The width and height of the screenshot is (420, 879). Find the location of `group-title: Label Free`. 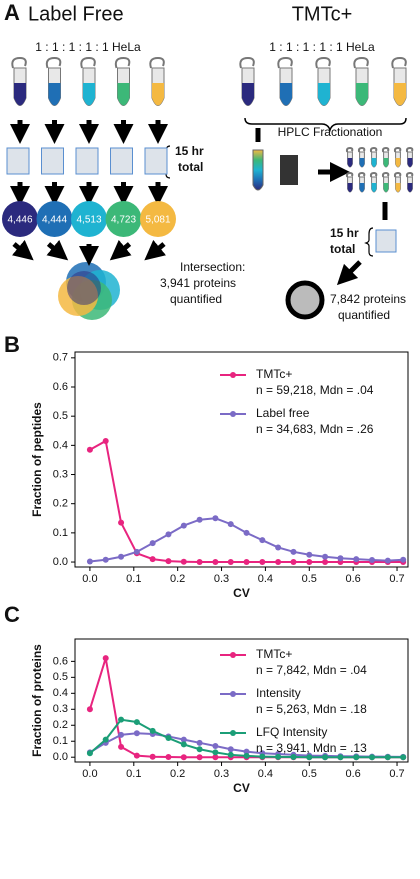

group-title: Label Free is located at coordinates (76, 14).